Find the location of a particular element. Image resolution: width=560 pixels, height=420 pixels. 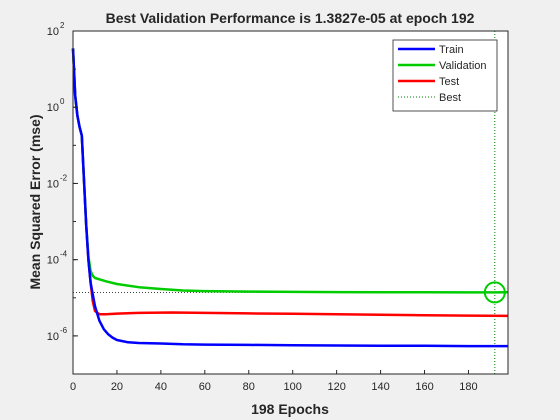

legend-label-test: Test is located at coordinates (449, 82).